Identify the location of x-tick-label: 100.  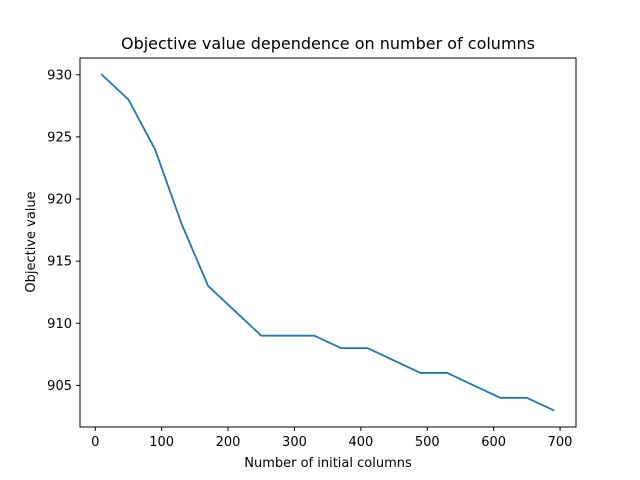
(161, 442).